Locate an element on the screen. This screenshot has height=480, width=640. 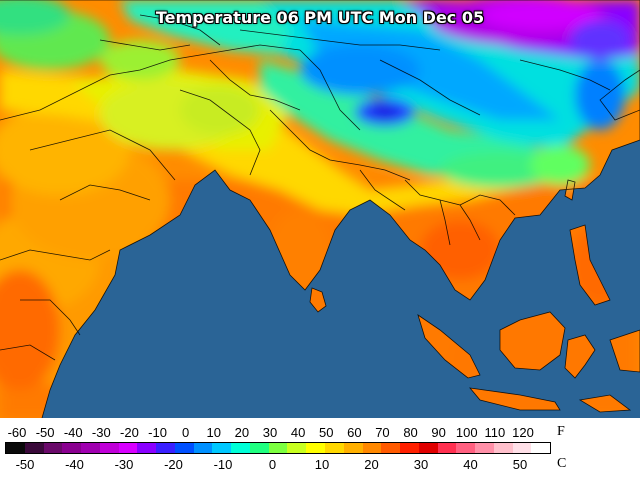
fahrenheit-tick-label: 70 is located at coordinates (382, 432).